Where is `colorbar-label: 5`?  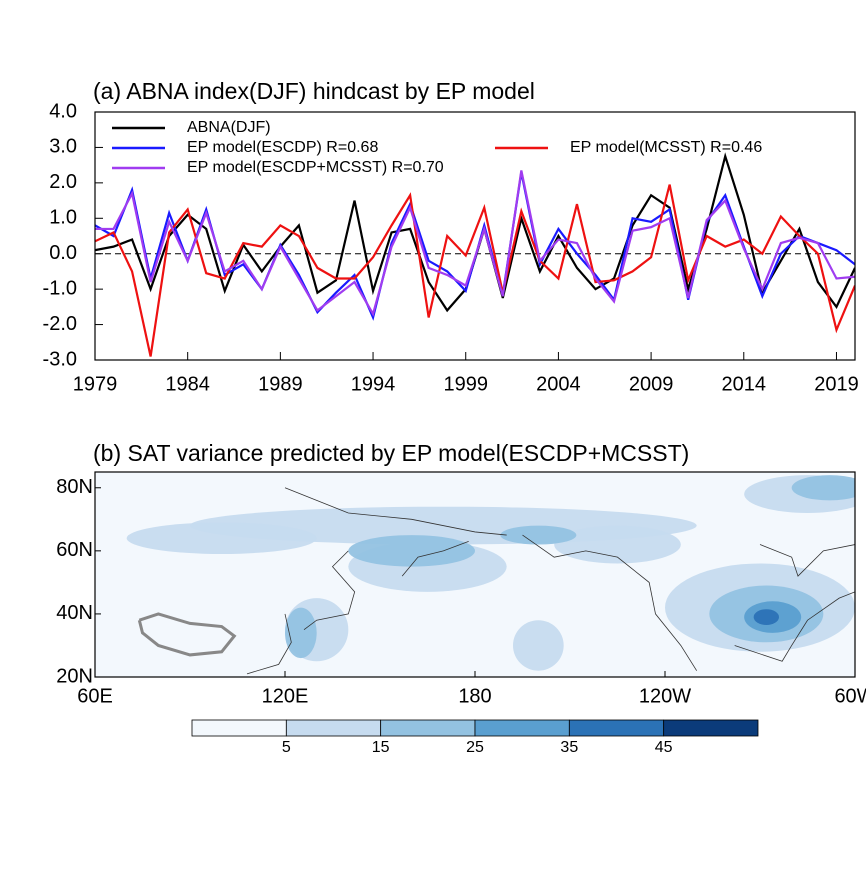 colorbar-label: 5 is located at coordinates (286, 747).